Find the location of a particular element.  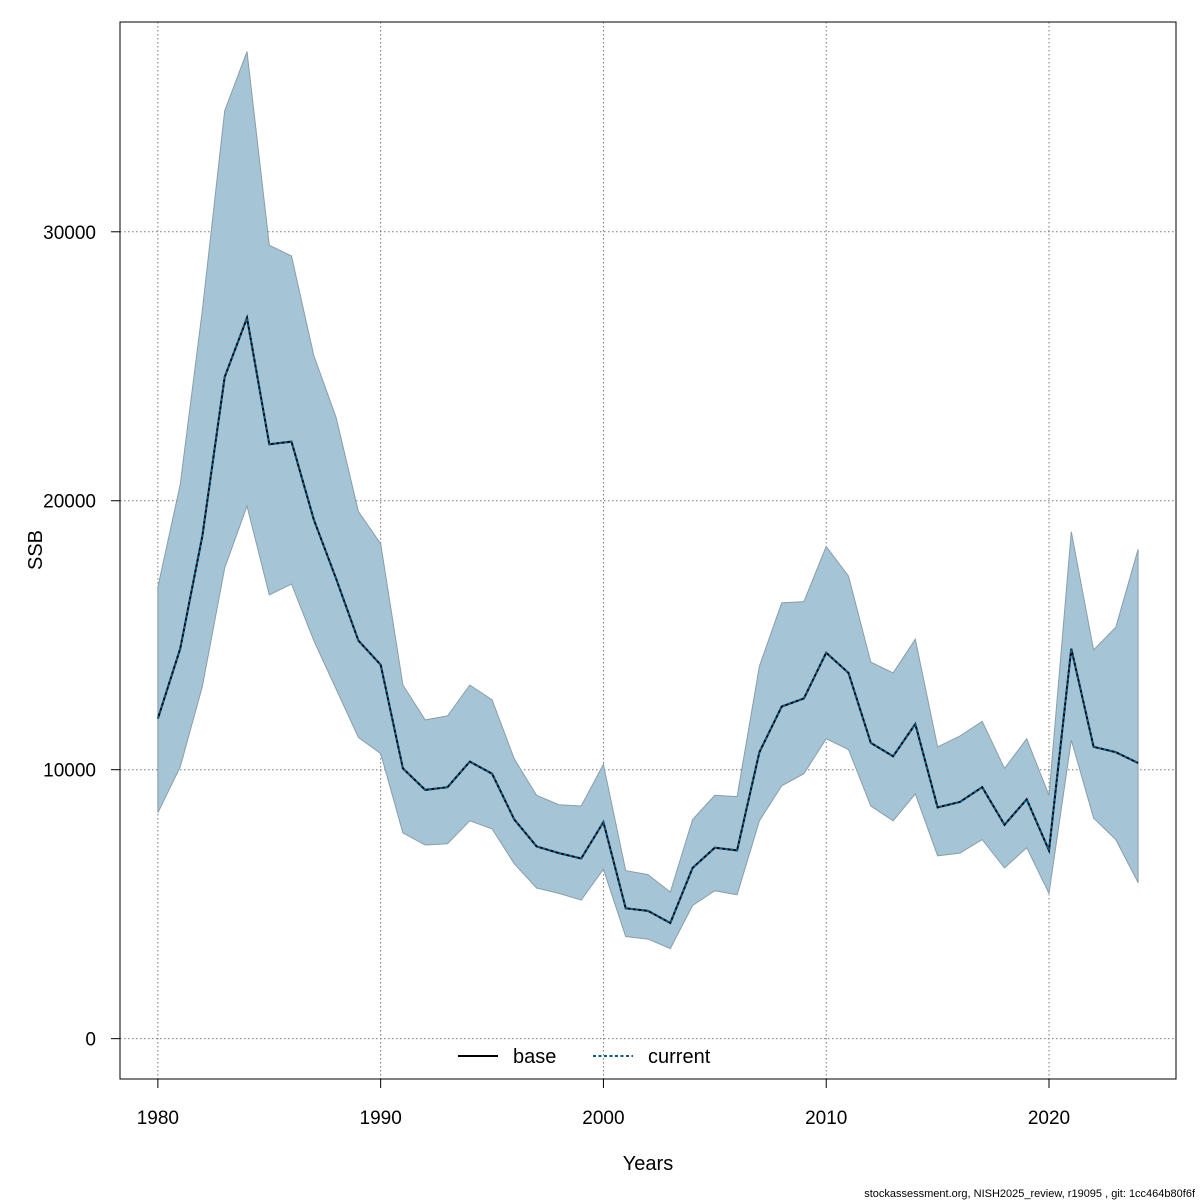

x-tick-label-1990: 1990 is located at coordinates (381, 1118).